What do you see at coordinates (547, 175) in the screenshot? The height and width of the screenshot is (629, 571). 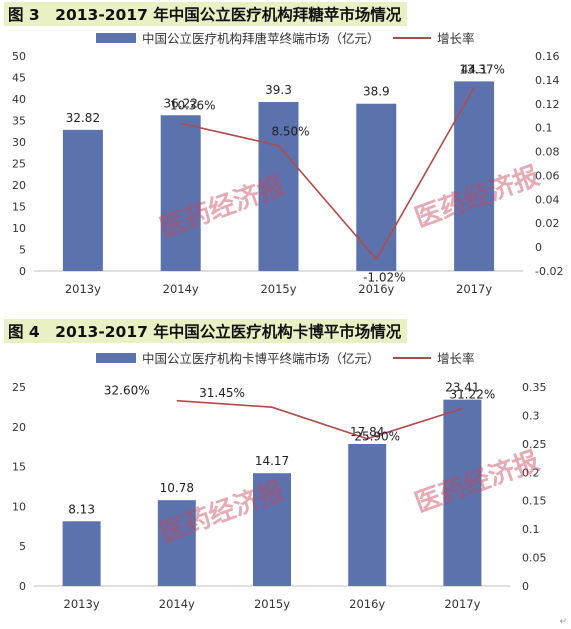 I see `fig3-y2-tick-label: 0.06` at bounding box center [547, 175].